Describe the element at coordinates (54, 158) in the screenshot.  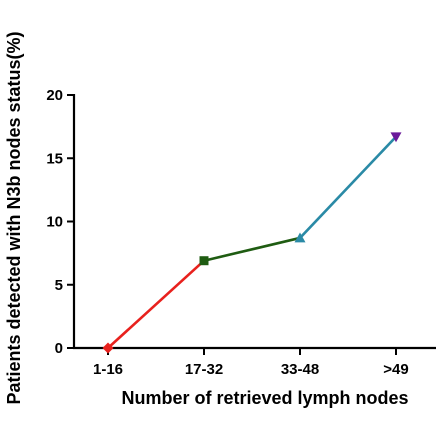
I see `y-tick-label: 15` at that location.